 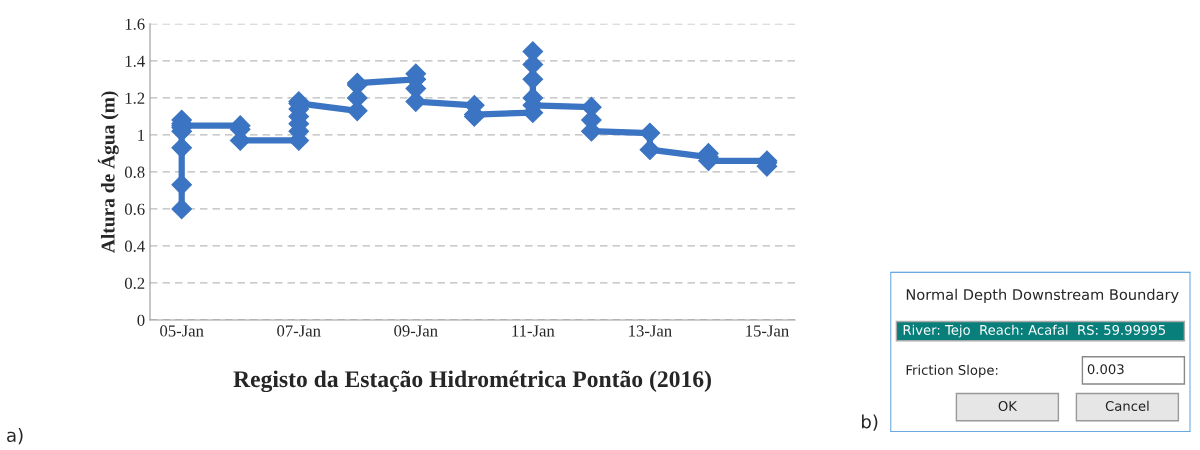 What do you see at coordinates (134, 246) in the screenshot?
I see `y-tick-label: 0.4` at bounding box center [134, 246].